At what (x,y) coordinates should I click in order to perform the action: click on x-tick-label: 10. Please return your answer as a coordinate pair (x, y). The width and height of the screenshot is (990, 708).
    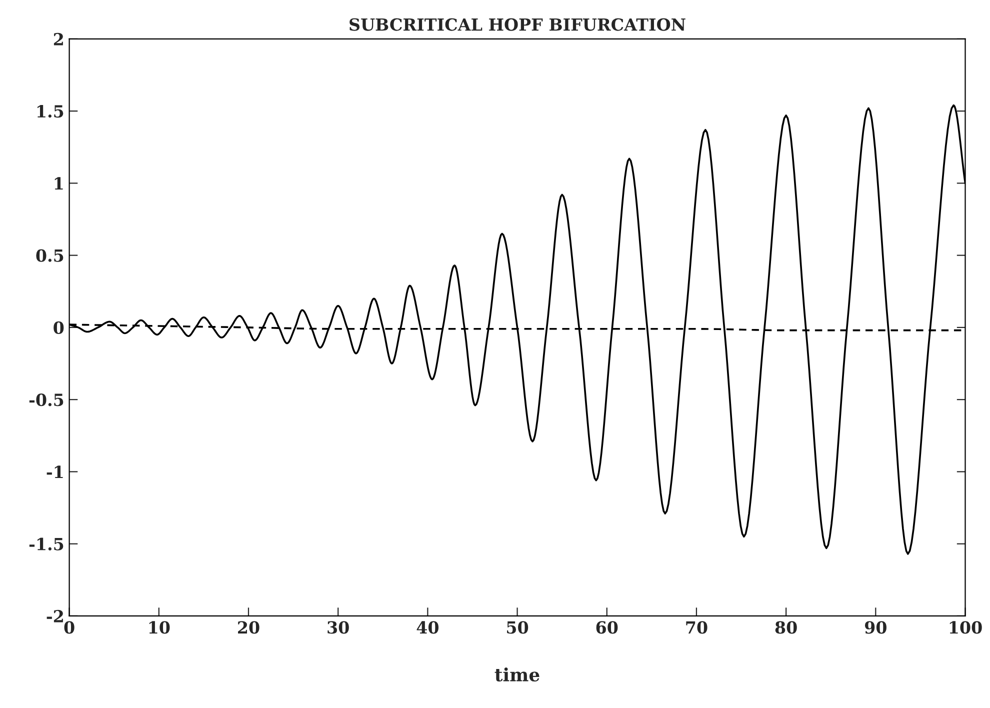
    Looking at the image, I should click on (159, 627).